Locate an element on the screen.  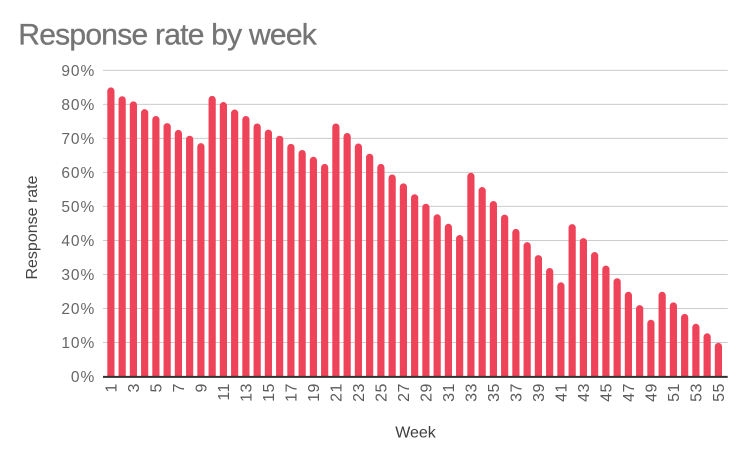
svg-text: 33 is located at coordinates (472, 392).